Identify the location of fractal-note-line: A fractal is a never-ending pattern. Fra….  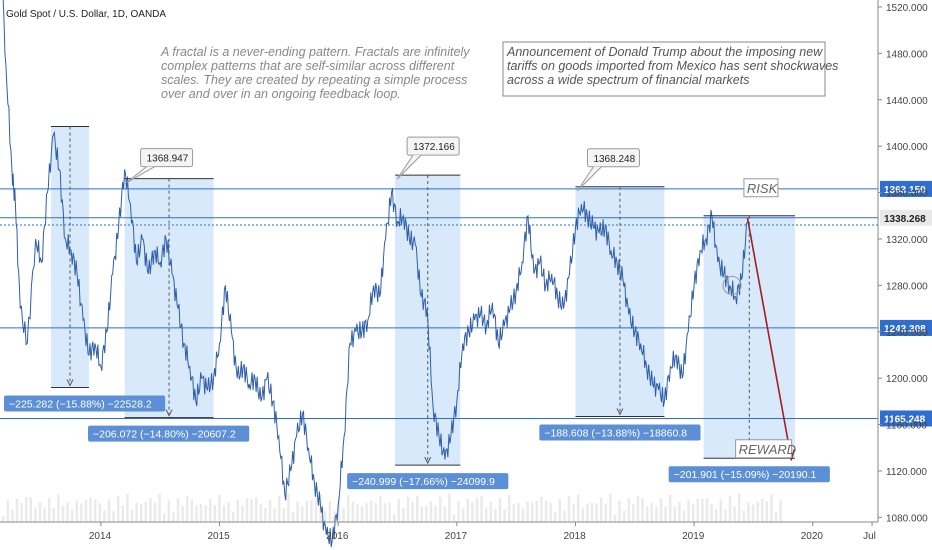
(315, 52).